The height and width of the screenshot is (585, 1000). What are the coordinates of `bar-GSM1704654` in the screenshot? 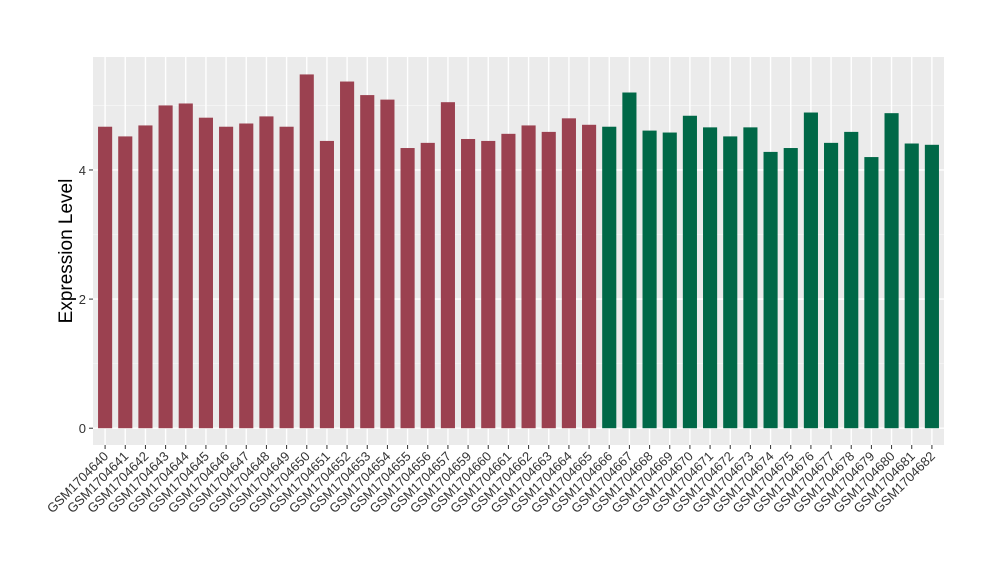 It's located at (387, 264).